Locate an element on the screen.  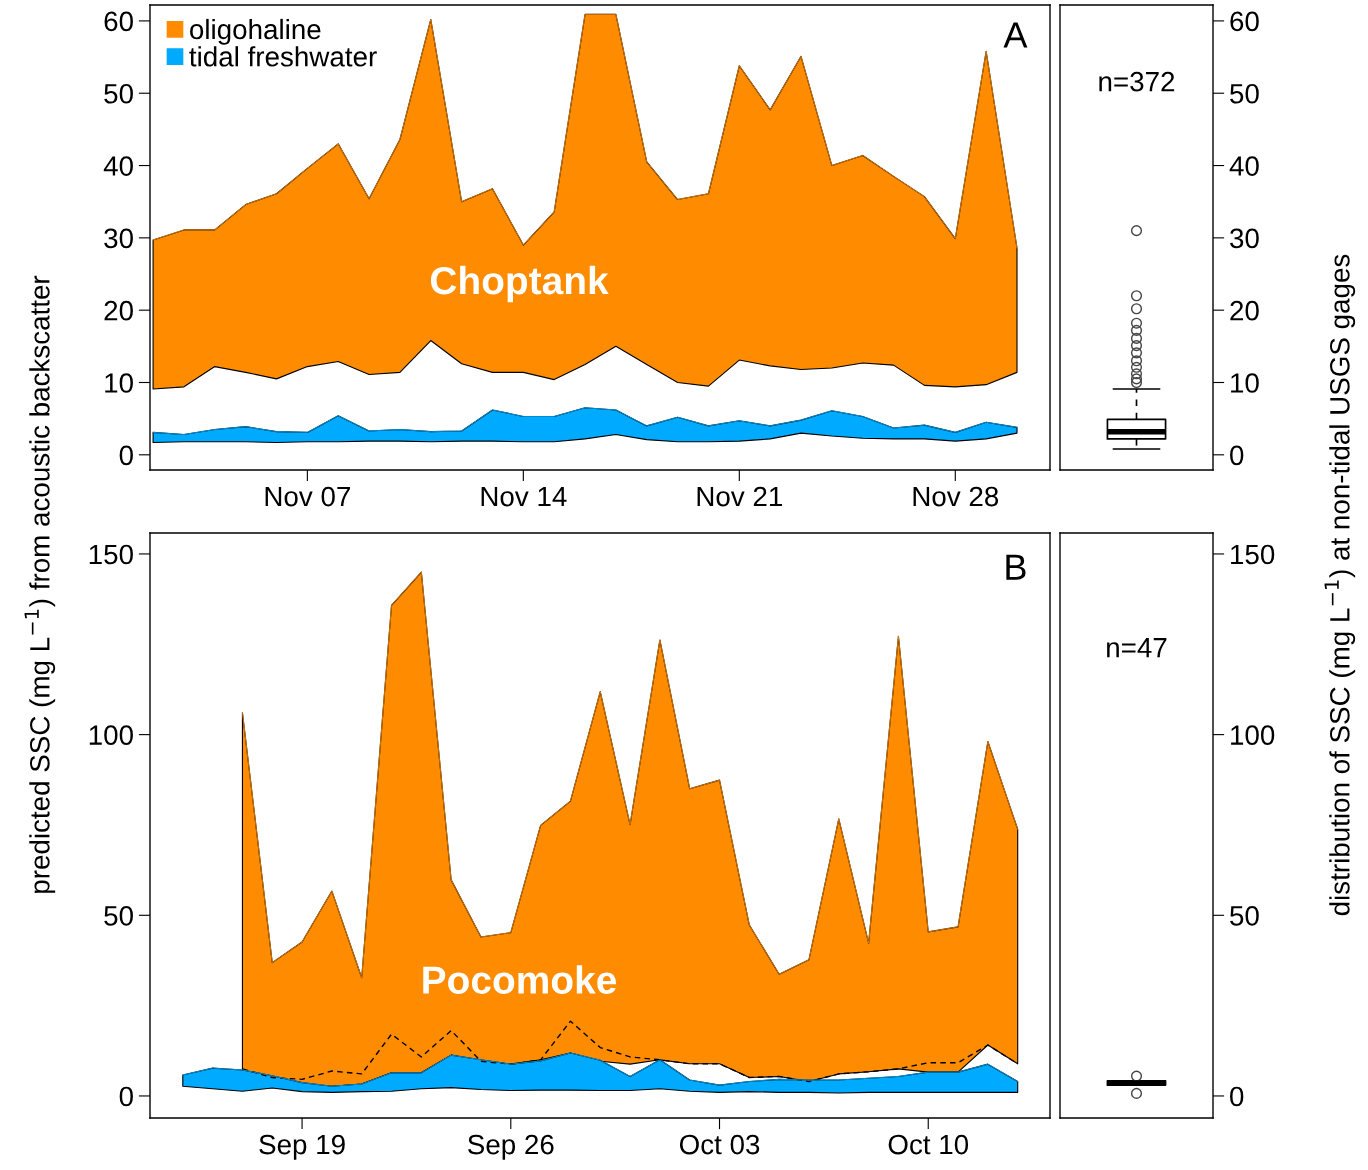
legend-label: oligohaline is located at coordinates (255, 31).